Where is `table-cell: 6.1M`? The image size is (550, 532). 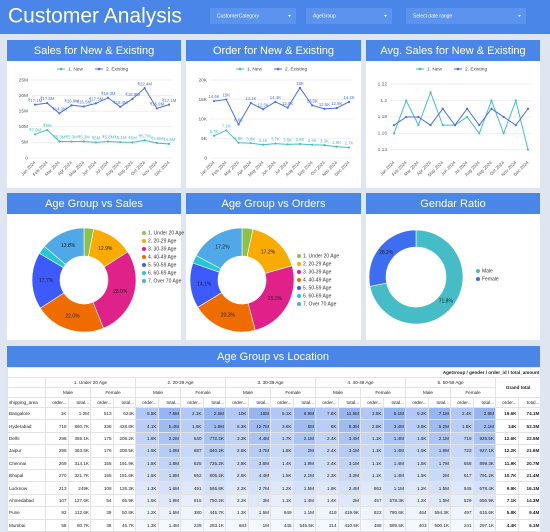 table-cell: 6.1M is located at coordinates (528, 525).